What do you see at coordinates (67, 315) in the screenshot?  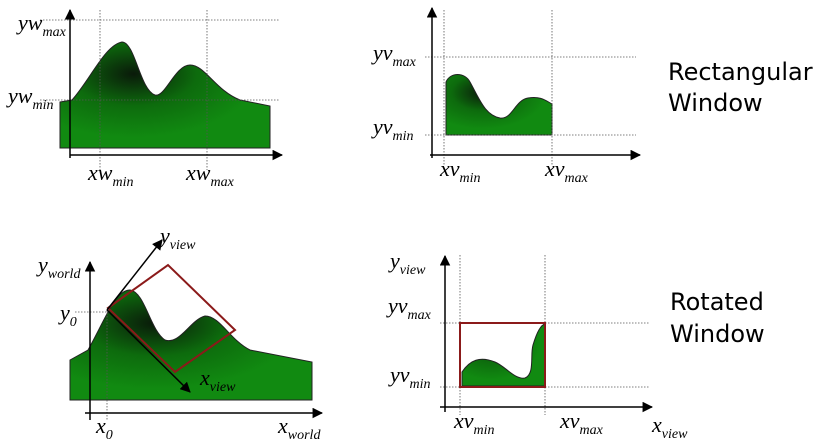 I see `label: y0` at bounding box center [67, 315].